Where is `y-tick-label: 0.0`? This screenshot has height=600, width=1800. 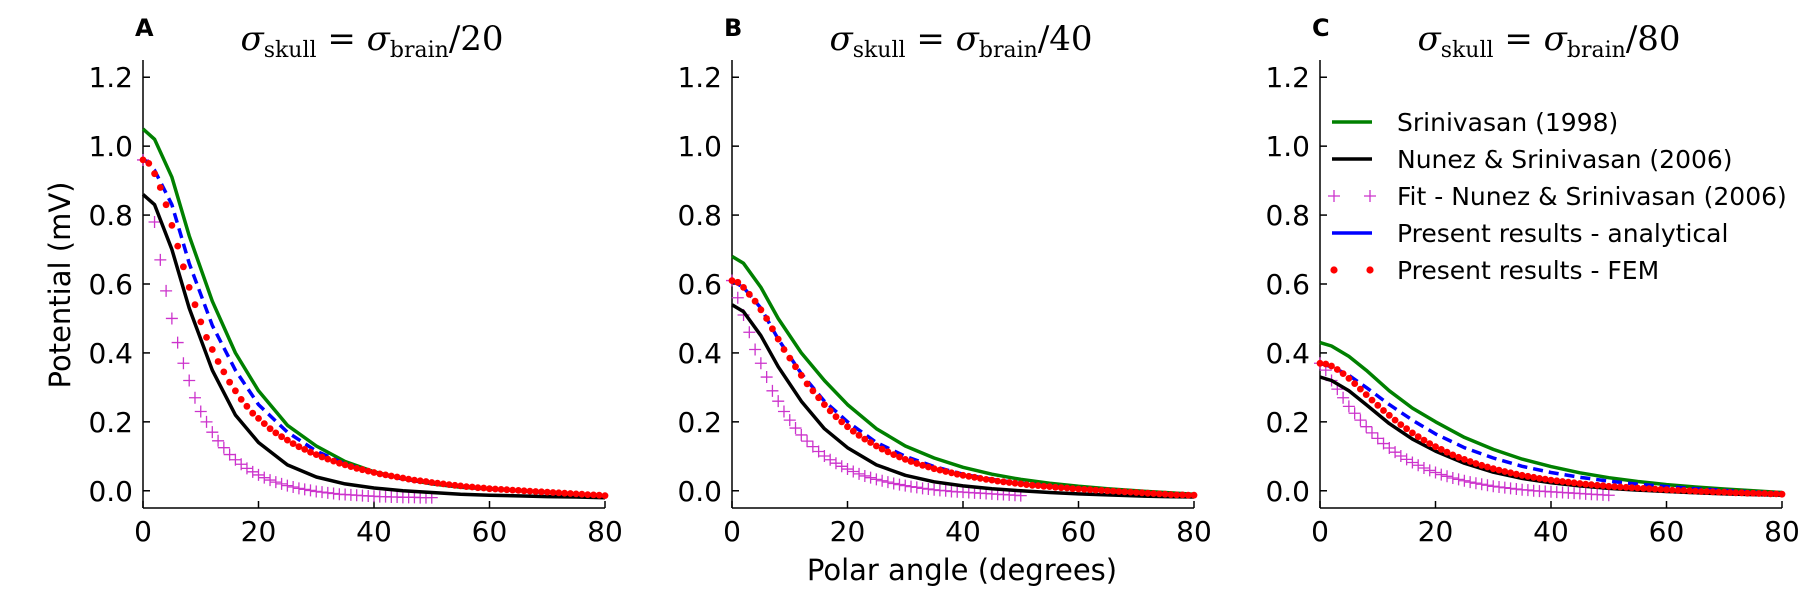 y-tick-label: 0.0 is located at coordinates (699, 491).